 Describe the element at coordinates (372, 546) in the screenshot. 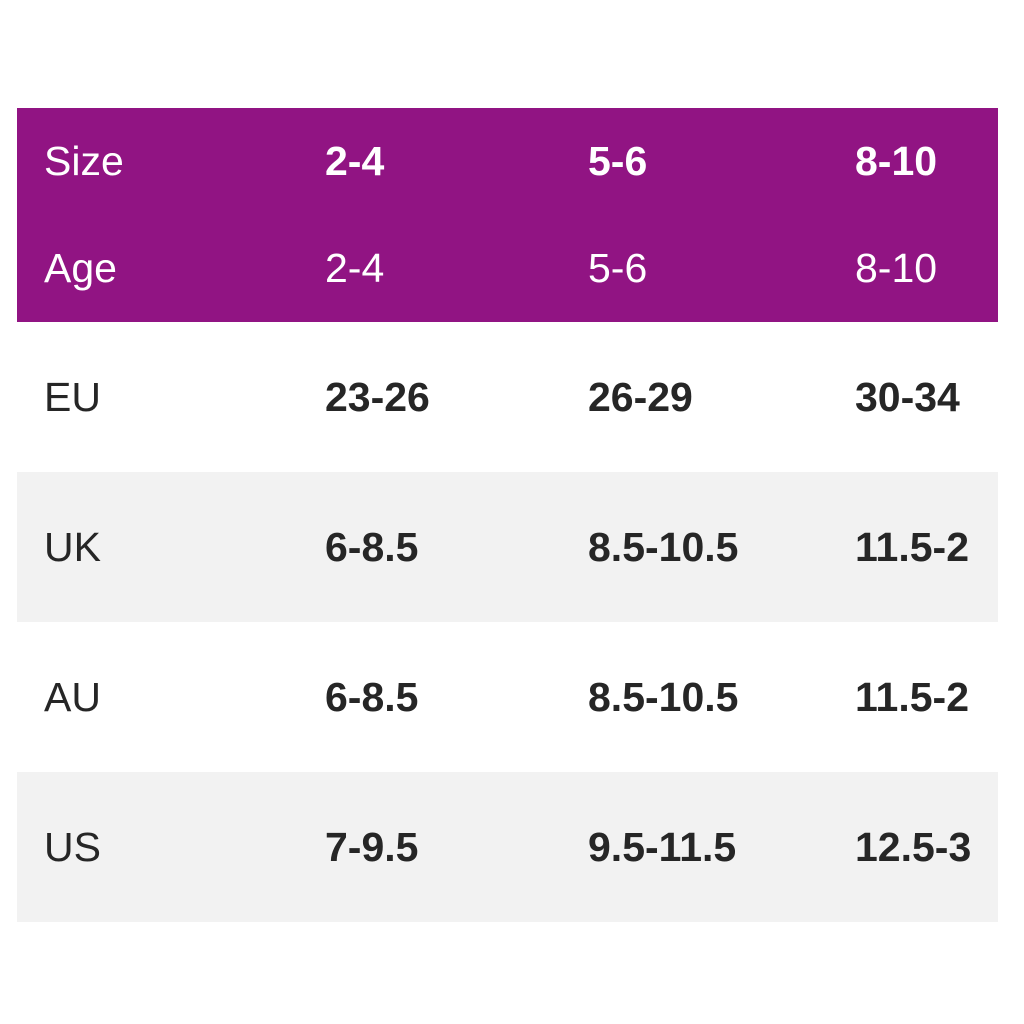

I see `uk-value-col1: 6-8.5` at that location.